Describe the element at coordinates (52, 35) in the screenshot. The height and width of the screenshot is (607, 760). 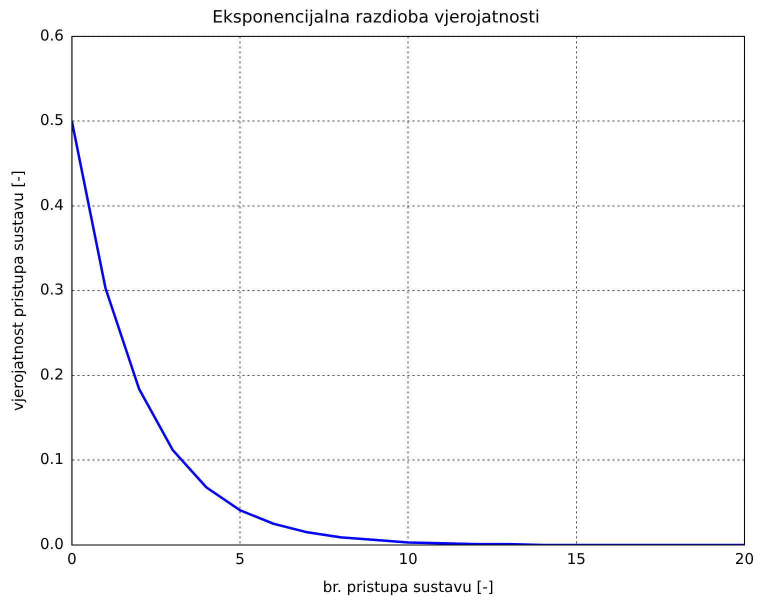
I see `y-tick-label: 0.6` at that location.